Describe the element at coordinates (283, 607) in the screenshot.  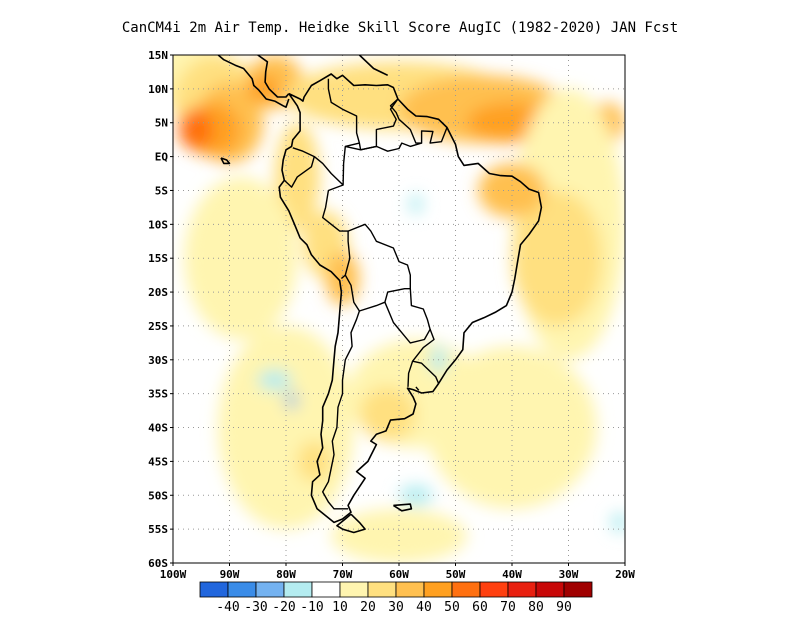
I see `colorbar-label: -20` at that location.